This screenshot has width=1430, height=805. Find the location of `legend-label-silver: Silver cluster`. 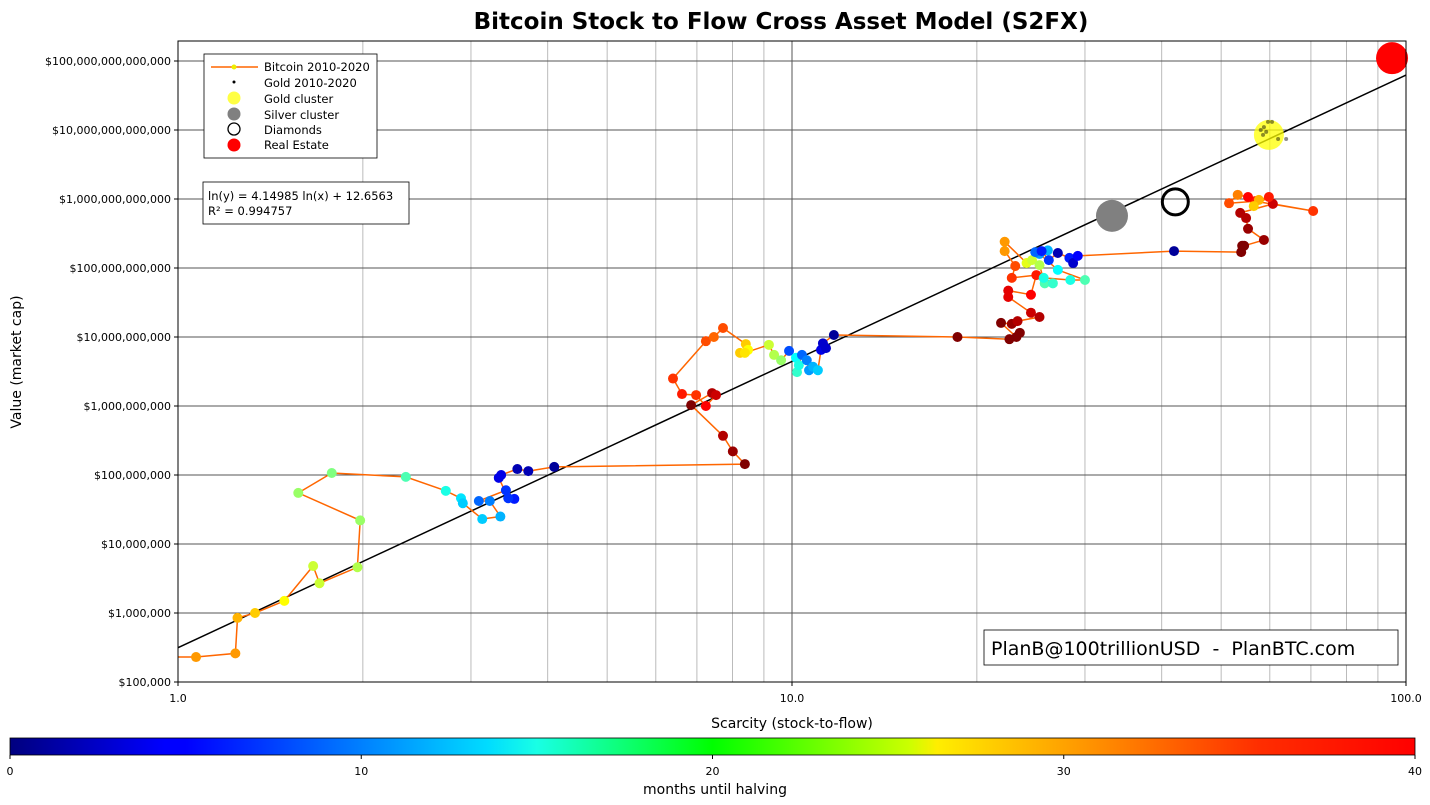

legend-label-silver: Silver cluster is located at coordinates (301, 115).